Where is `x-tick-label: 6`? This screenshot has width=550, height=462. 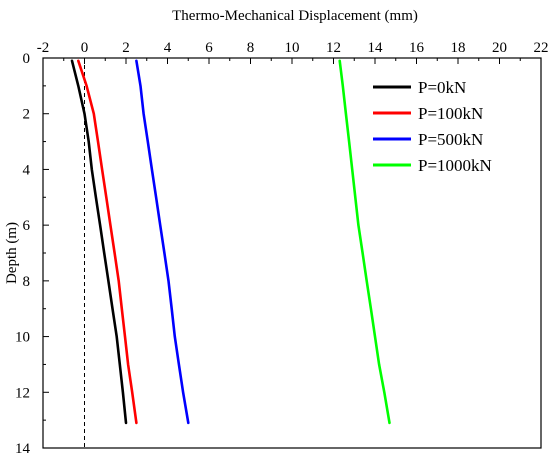
x-tick-label: 6 is located at coordinates (209, 48).